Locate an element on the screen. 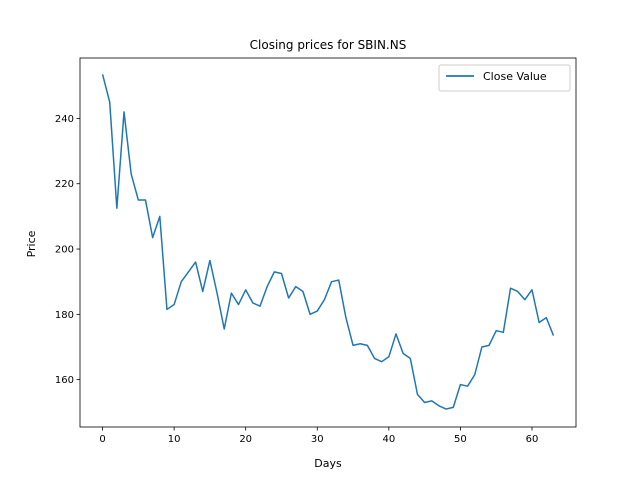 The height and width of the screenshot is (480, 640). y-tick-label: 160 is located at coordinates (64, 380).